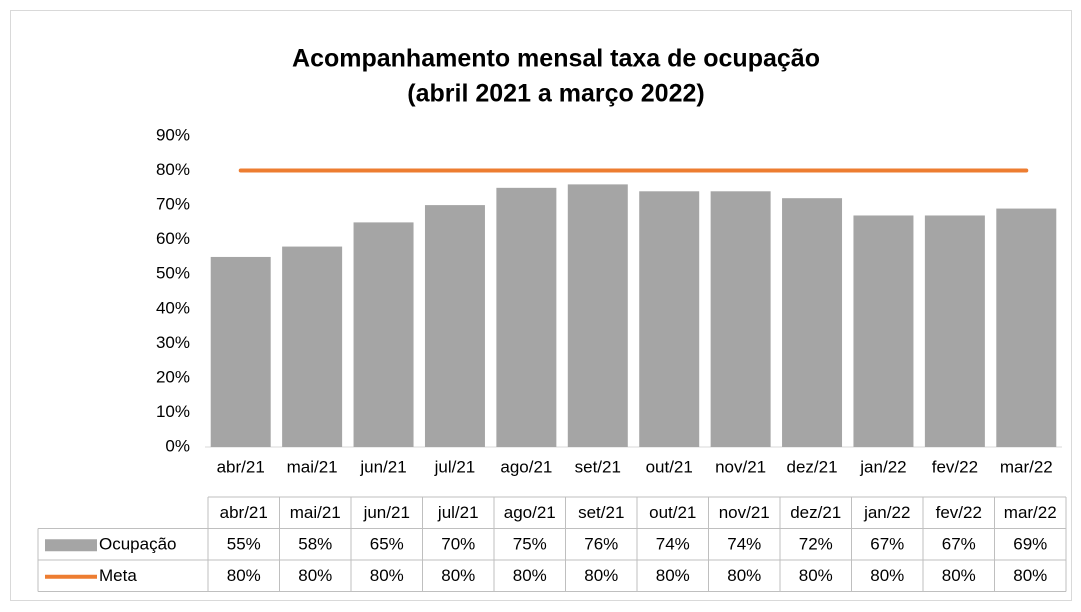 The height and width of the screenshot is (612, 1081). Describe the element at coordinates (315, 512) in the screenshot. I see `table-header: mai/21` at that location.